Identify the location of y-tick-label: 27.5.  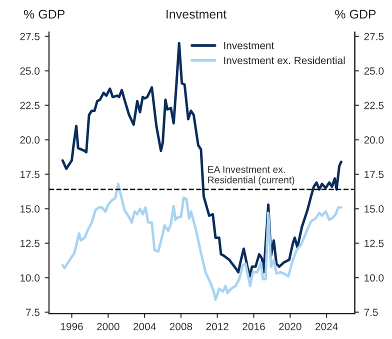
(30, 36).